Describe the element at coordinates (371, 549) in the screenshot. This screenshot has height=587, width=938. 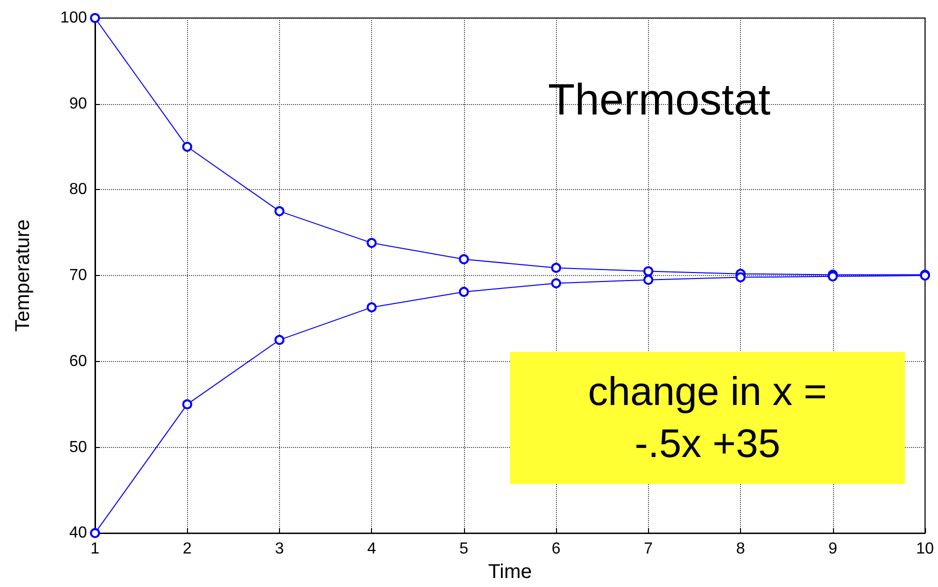
I see `x-tick-label: 4` at that location.